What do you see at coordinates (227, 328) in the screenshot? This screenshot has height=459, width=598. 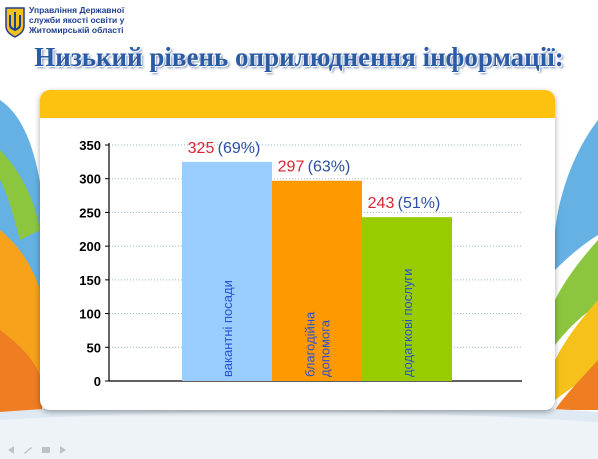 I see `category-label: вакантні посади` at bounding box center [227, 328].